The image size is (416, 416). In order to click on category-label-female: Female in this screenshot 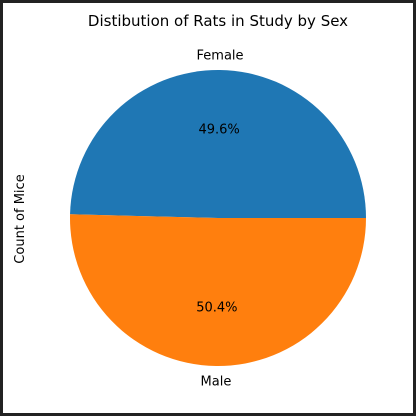, I will do `click(220, 56)`.